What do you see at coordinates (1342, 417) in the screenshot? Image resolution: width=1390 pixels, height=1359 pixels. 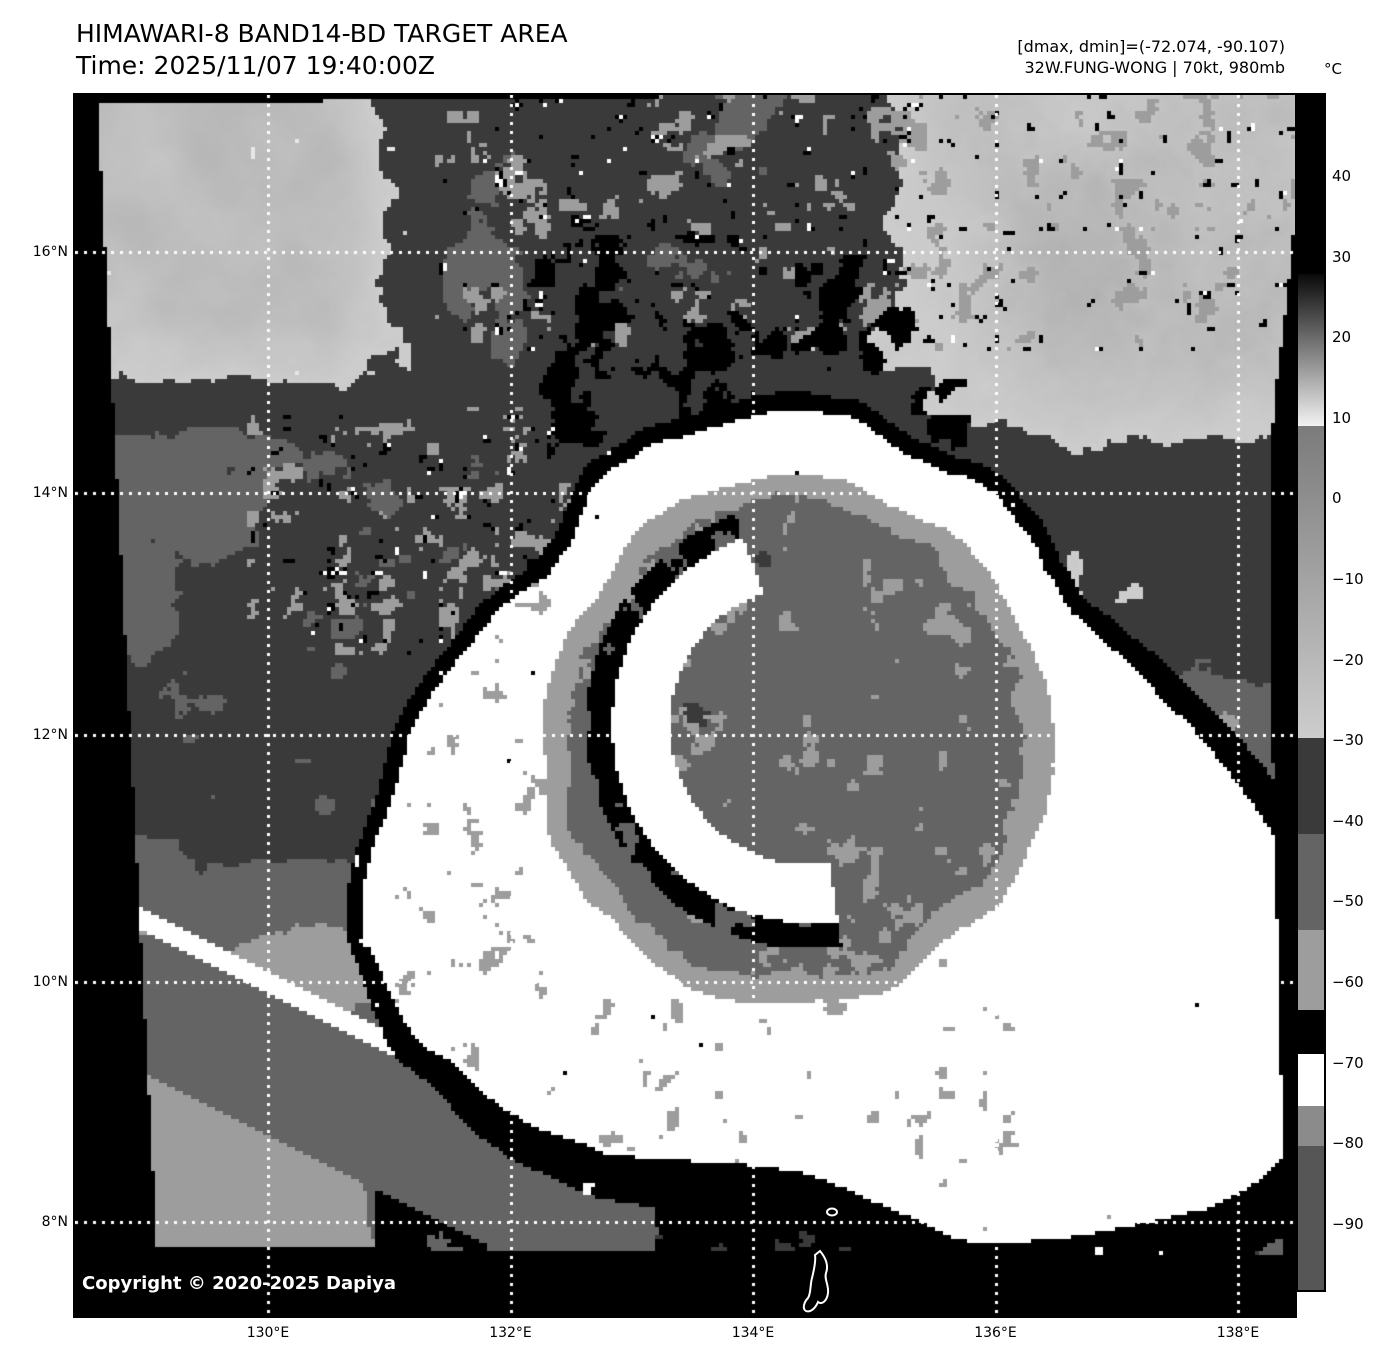 I see `colorbar-tick-label: 10` at bounding box center [1342, 417].